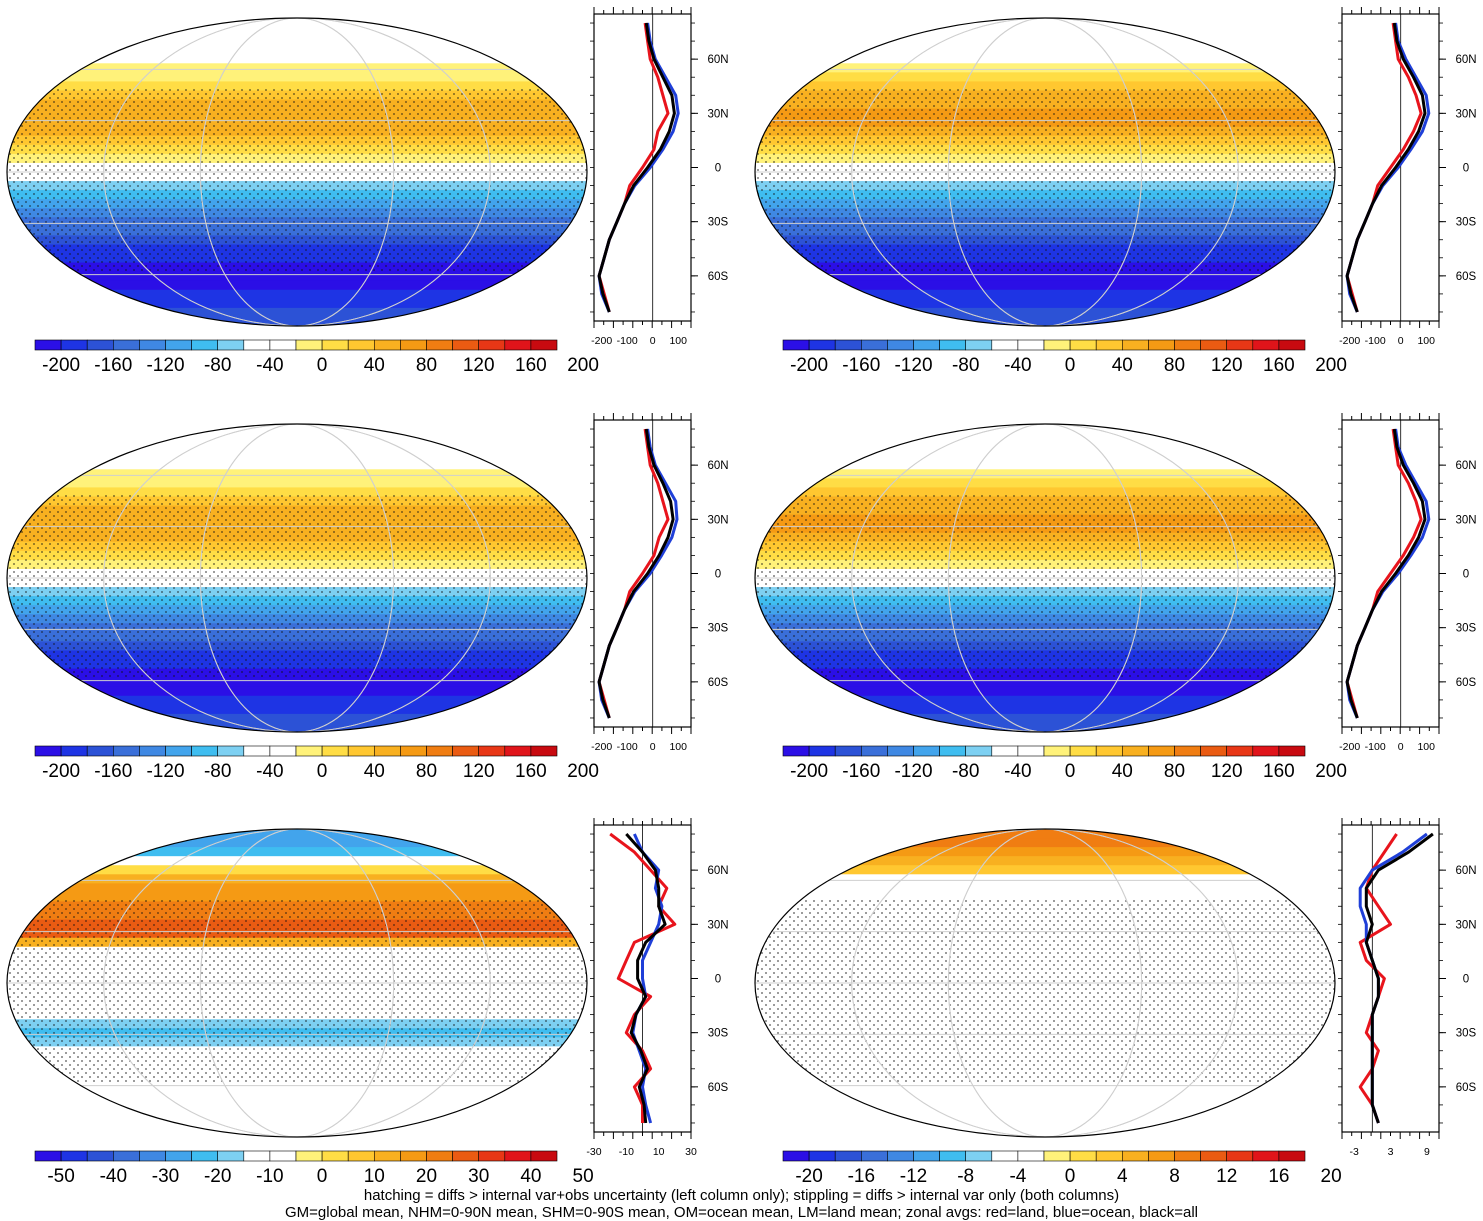 This screenshot has height=1221, width=1483. I want to click on colorbar-tick-label: 40, so click(374, 771).